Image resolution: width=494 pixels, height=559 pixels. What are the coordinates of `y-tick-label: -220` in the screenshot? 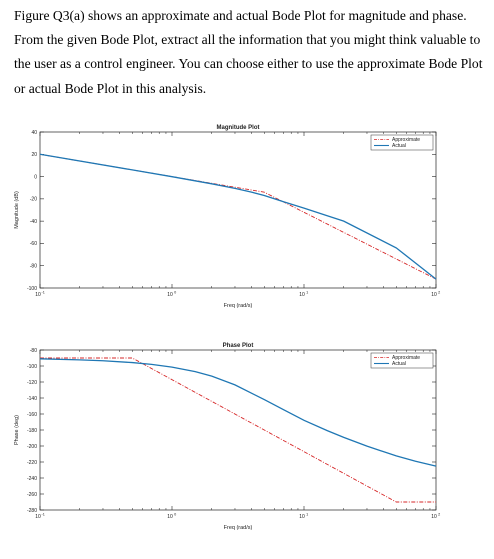 It's located at (32, 463).